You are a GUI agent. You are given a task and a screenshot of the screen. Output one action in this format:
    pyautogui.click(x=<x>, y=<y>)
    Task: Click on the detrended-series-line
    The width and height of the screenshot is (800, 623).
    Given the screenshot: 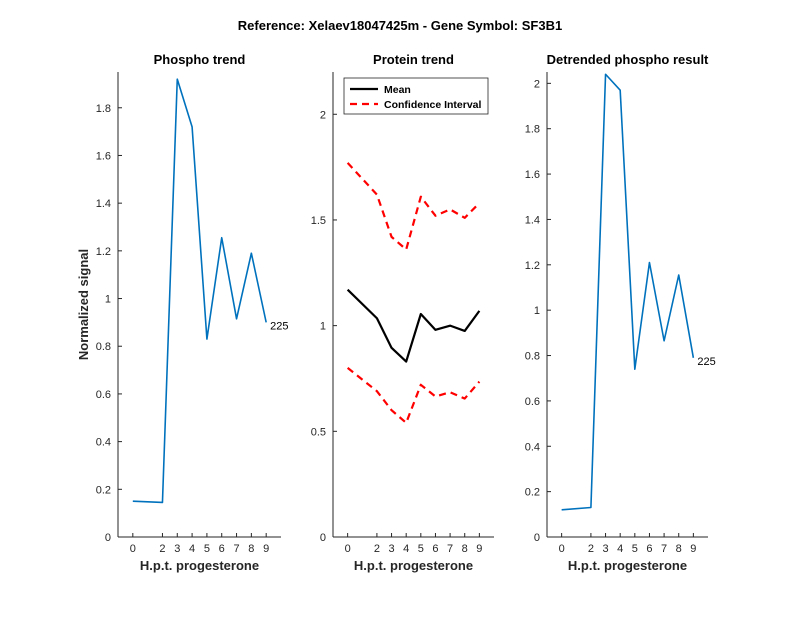 What is the action you would take?
    pyautogui.click(x=628, y=292)
    